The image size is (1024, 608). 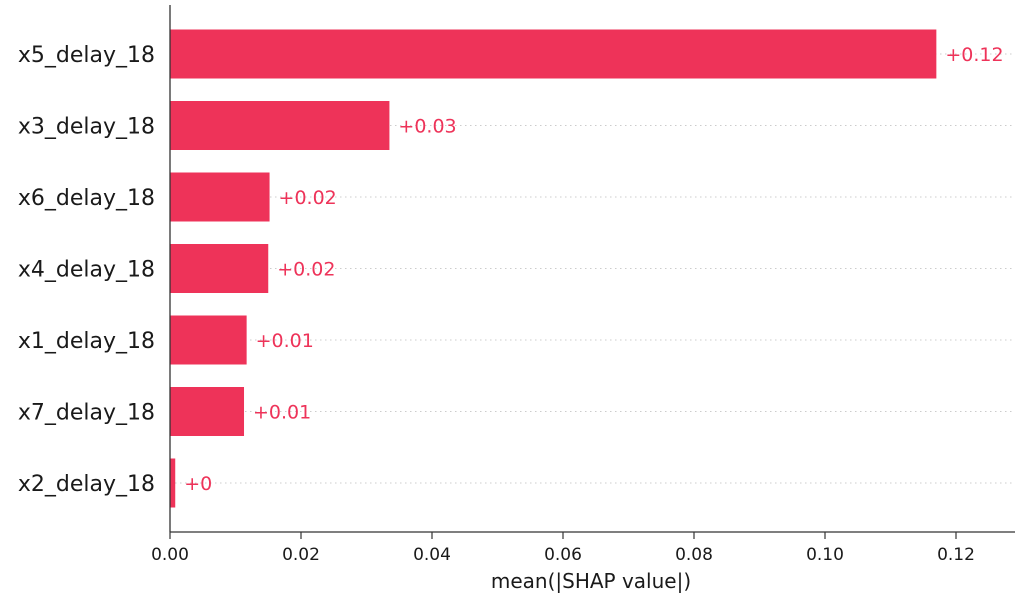 What do you see at coordinates (301, 555) in the screenshot?
I see `x-tick-label: 0.02` at bounding box center [301, 555].